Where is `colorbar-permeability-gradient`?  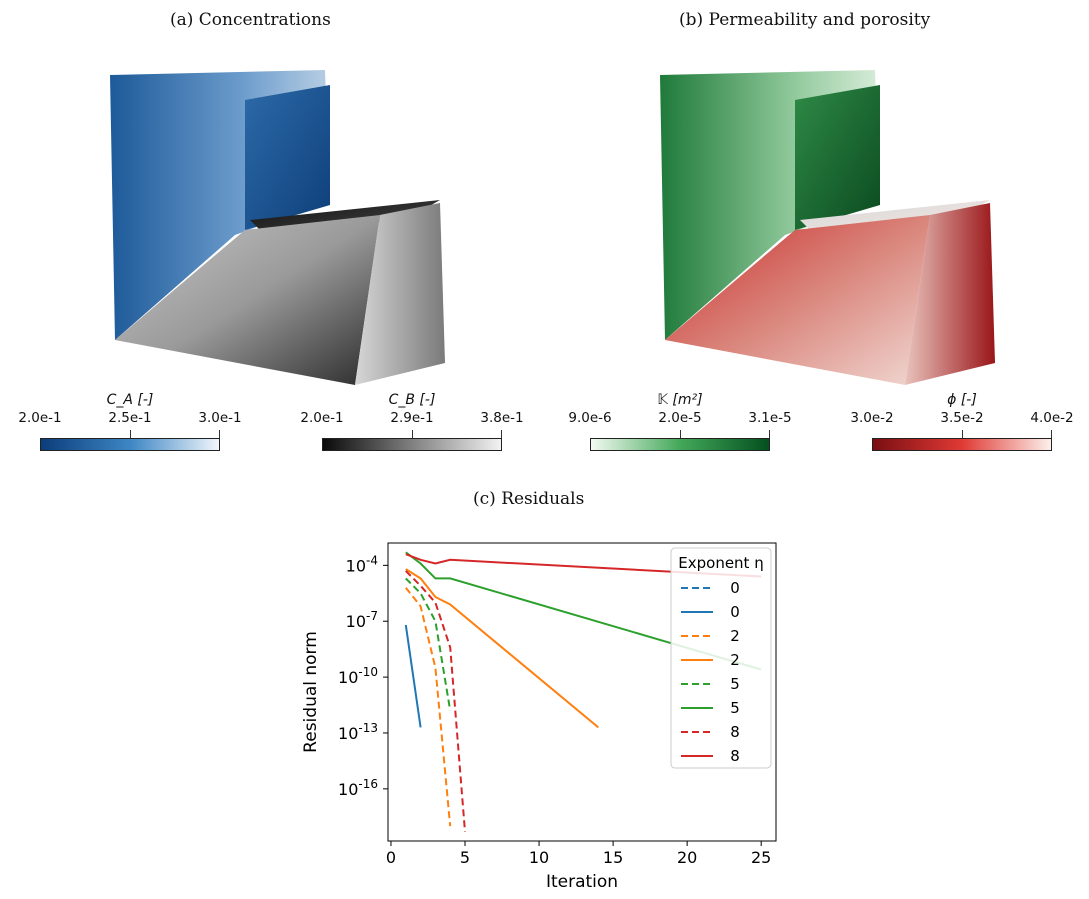
colorbar-permeability-gradient is located at coordinates (680, 444).